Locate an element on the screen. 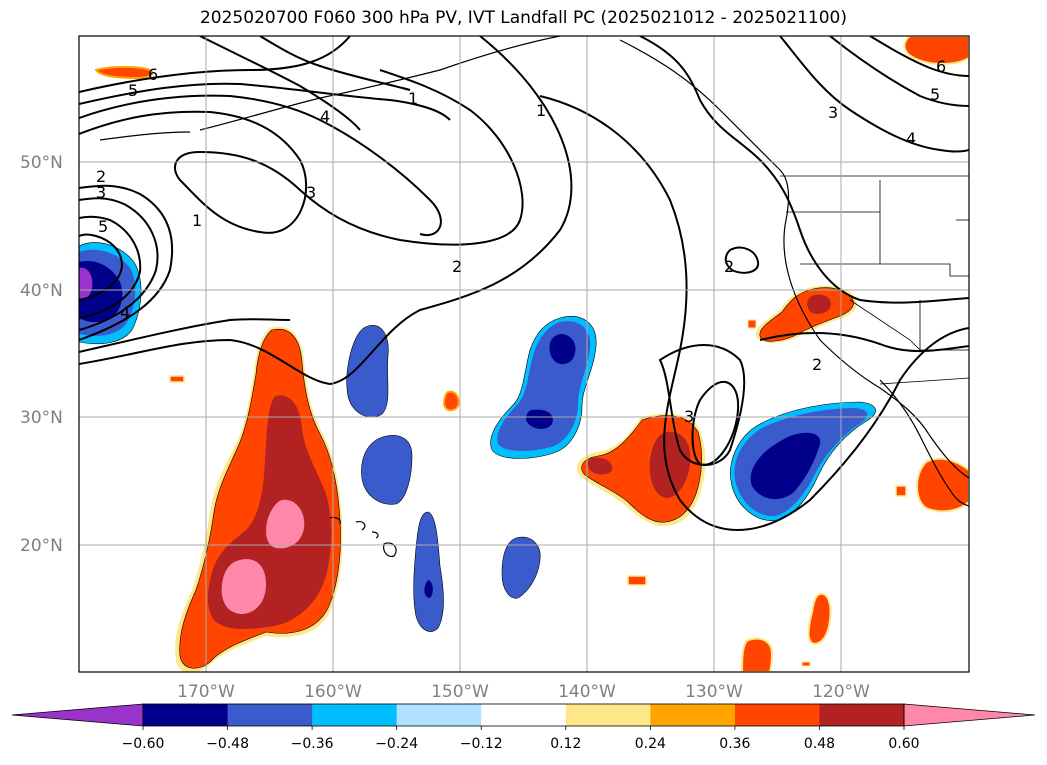  colorbar-tick-label: 0.24 is located at coordinates (650, 744).